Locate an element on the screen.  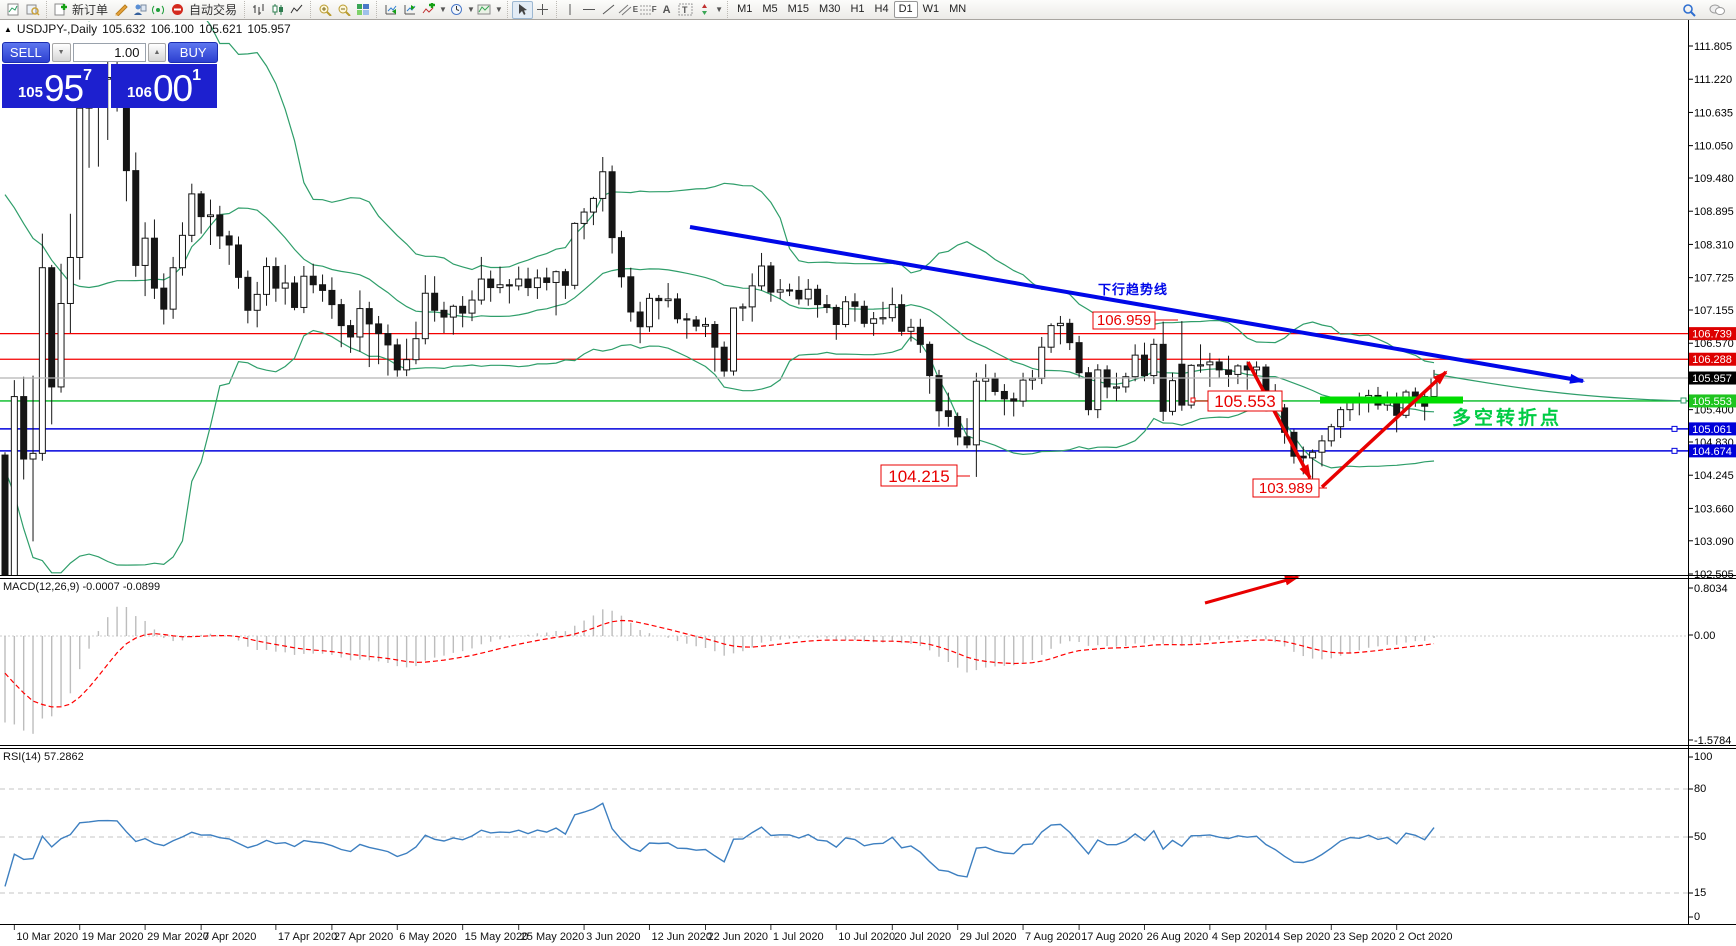
rsi-indicator-label: RSI(14) 57.2862 is located at coordinates (43, 757).